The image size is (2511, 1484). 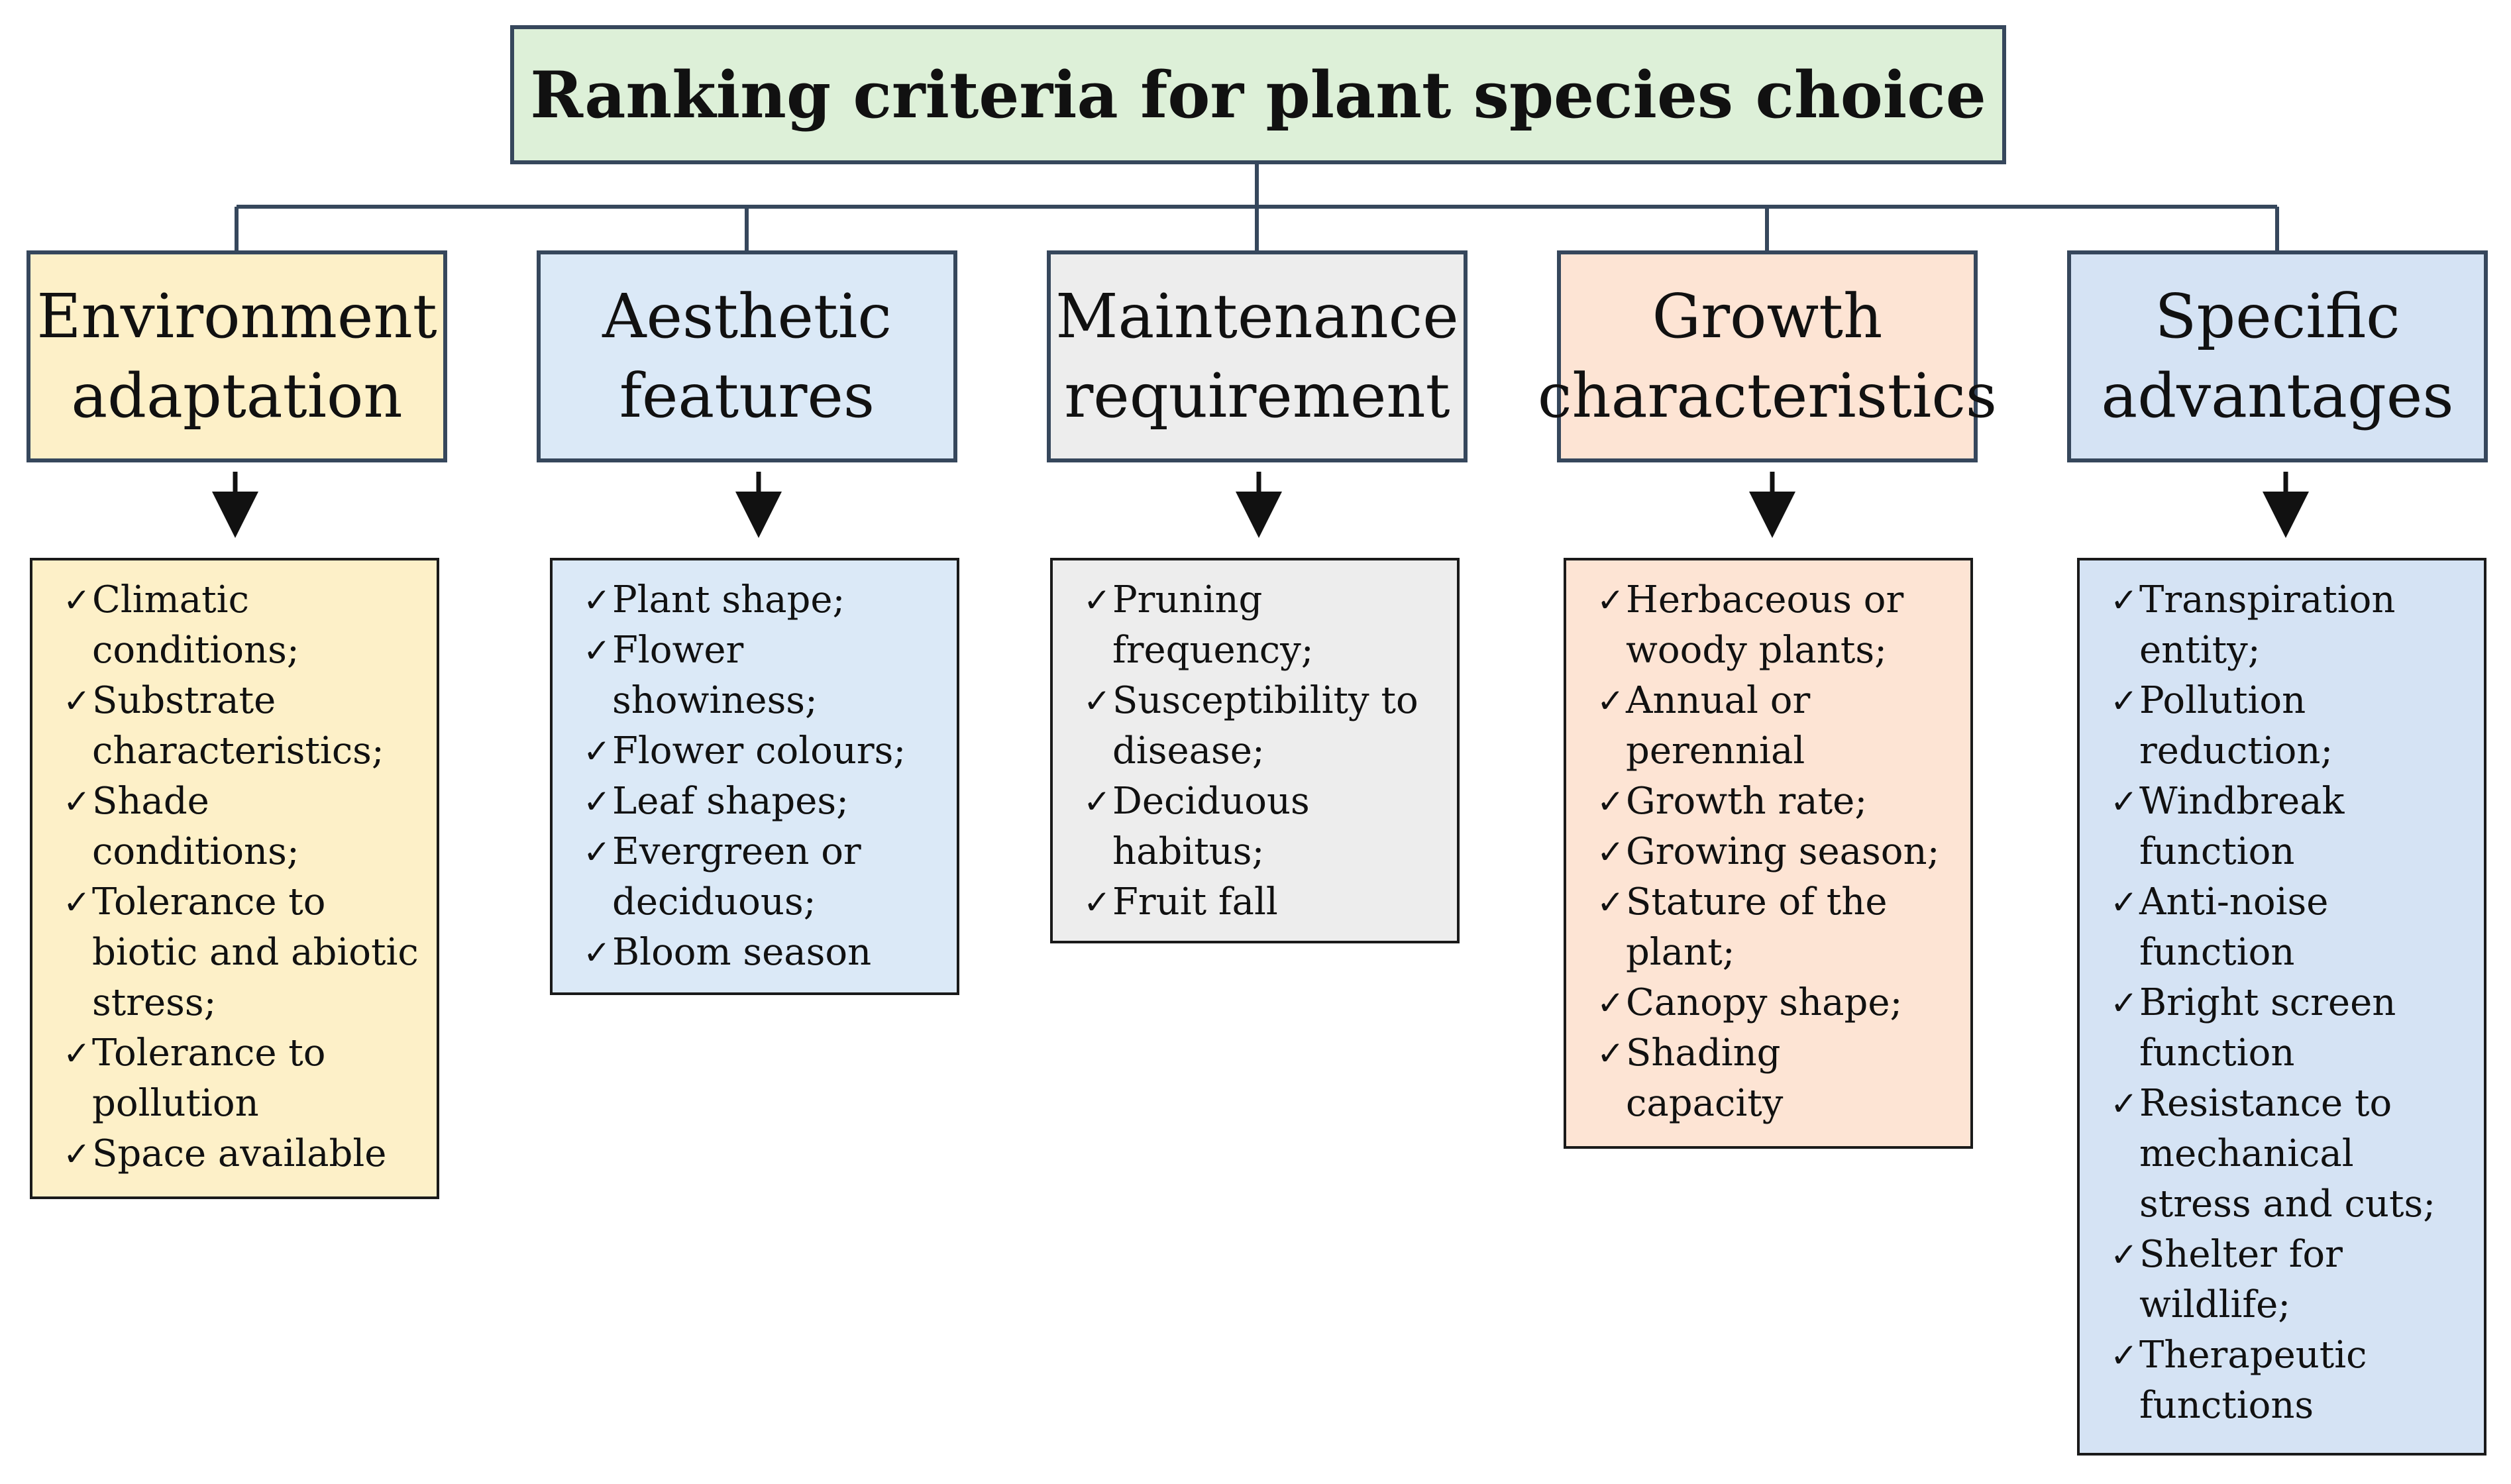 What do you see at coordinates (2234, 902) in the screenshot?
I see `item-line: Anti-noise` at bounding box center [2234, 902].